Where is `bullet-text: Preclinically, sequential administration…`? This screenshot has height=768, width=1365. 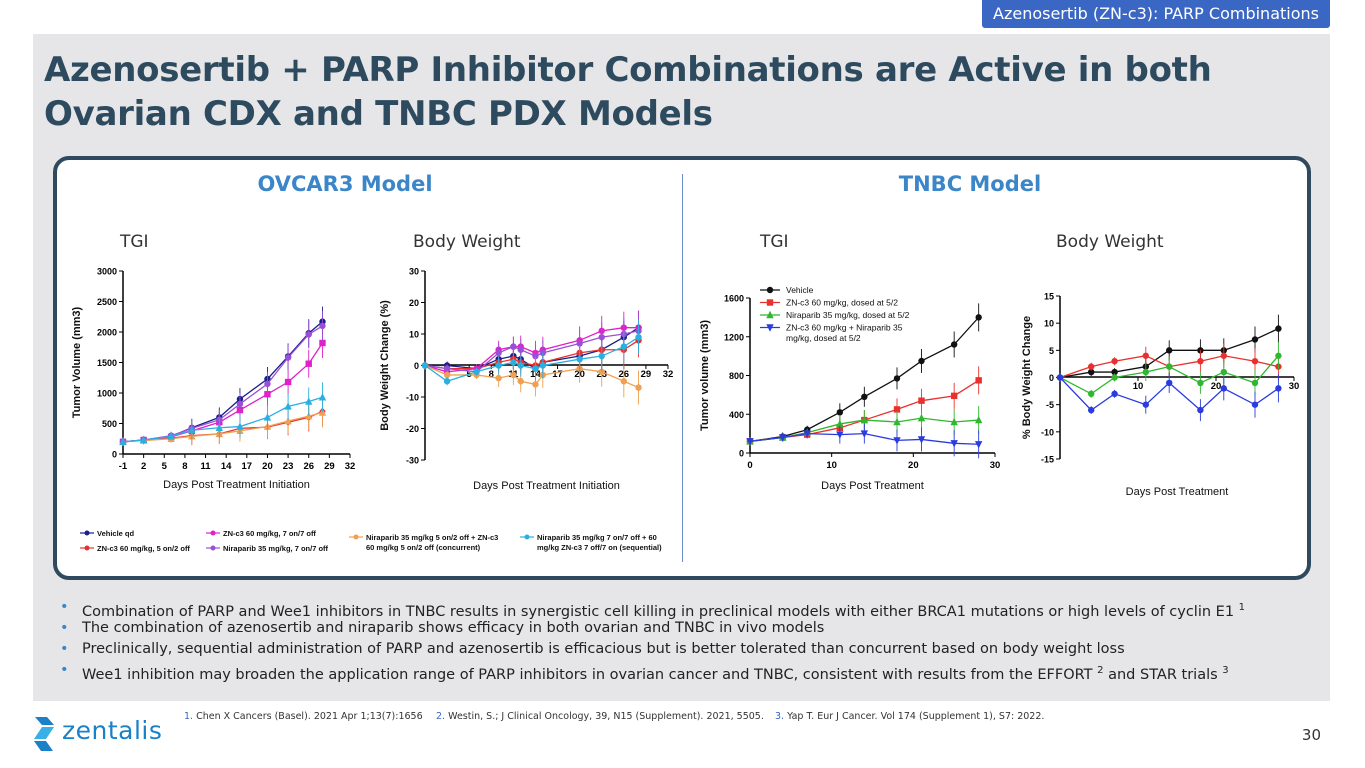
bullet-text: Preclinically, sequential administration… is located at coordinates (603, 649).